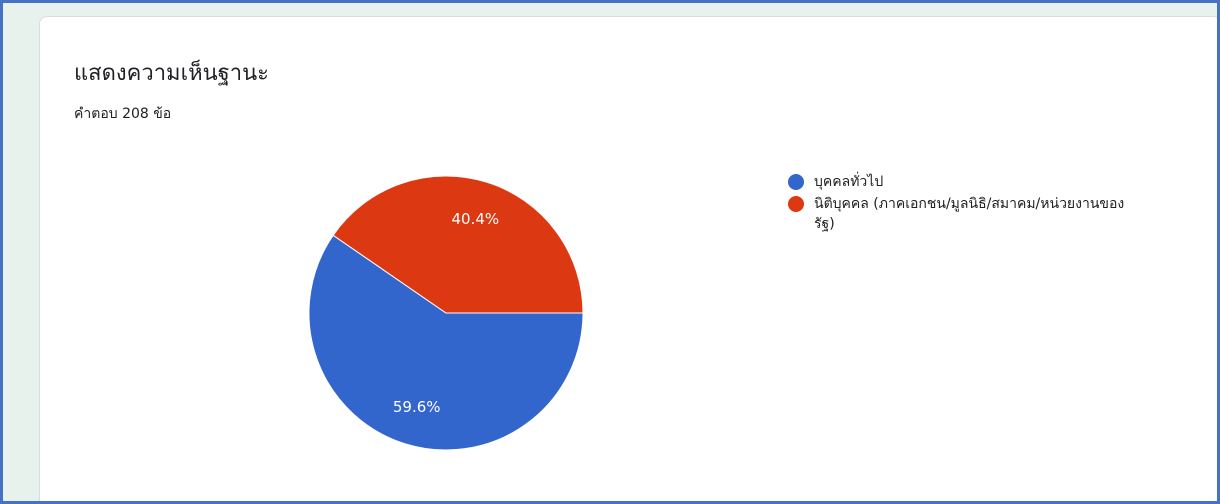 The image size is (1220, 504). I want to click on question-title: แสดงความเห็นฐานะ, so click(171, 73).